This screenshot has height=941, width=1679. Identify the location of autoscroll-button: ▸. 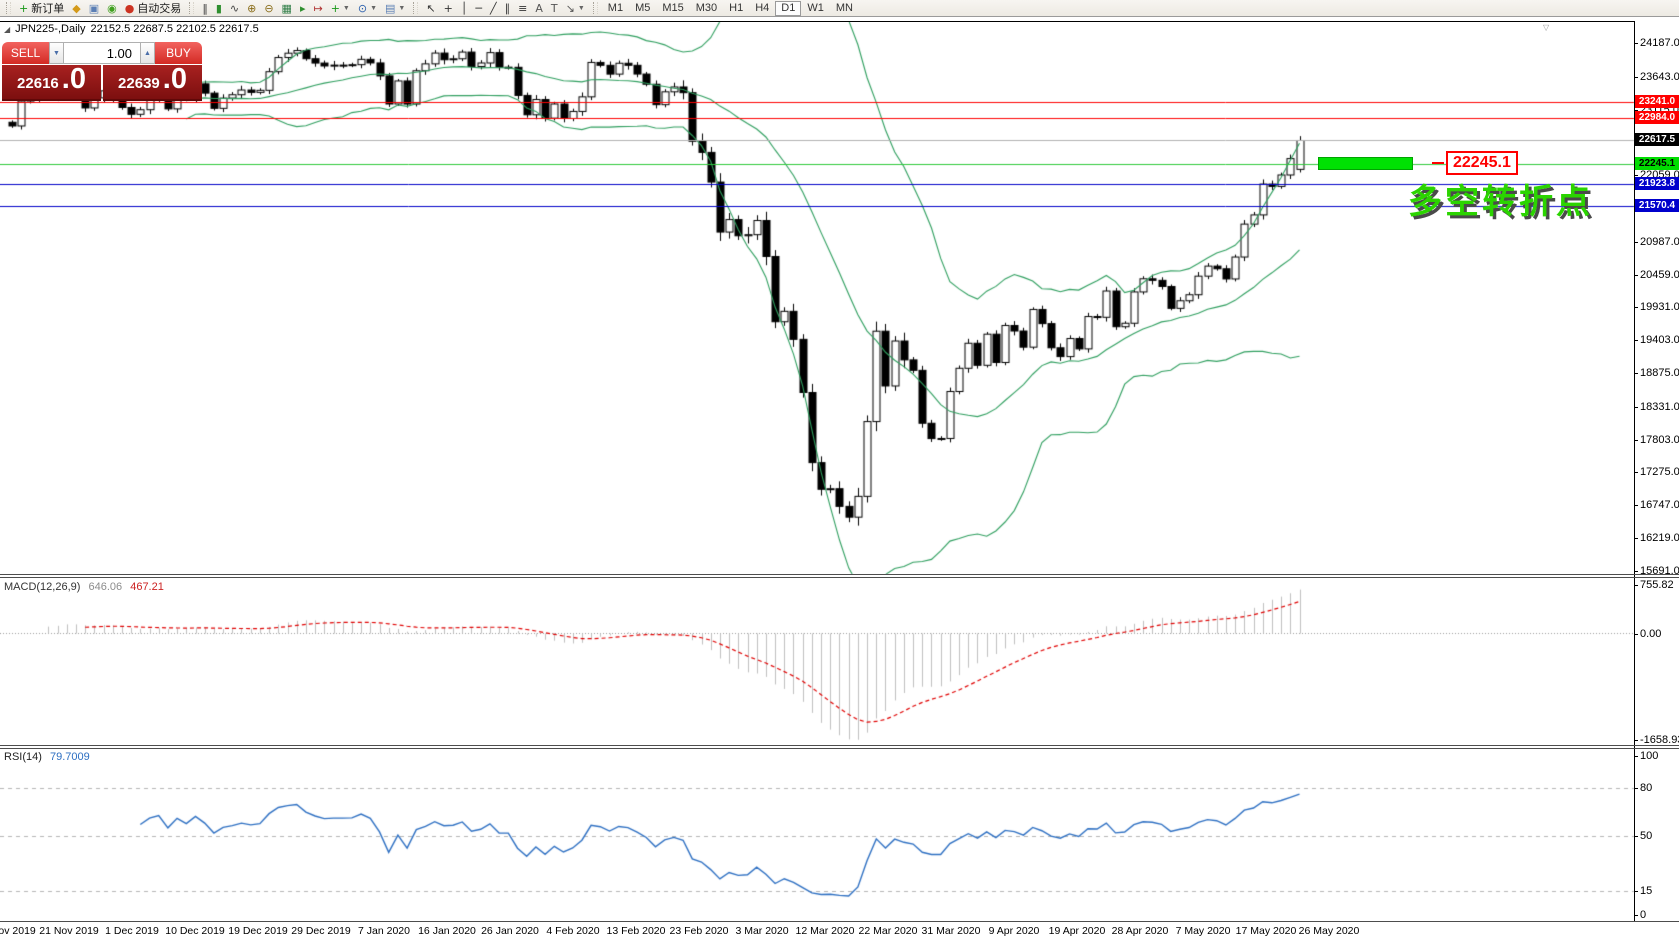
(303, 8).